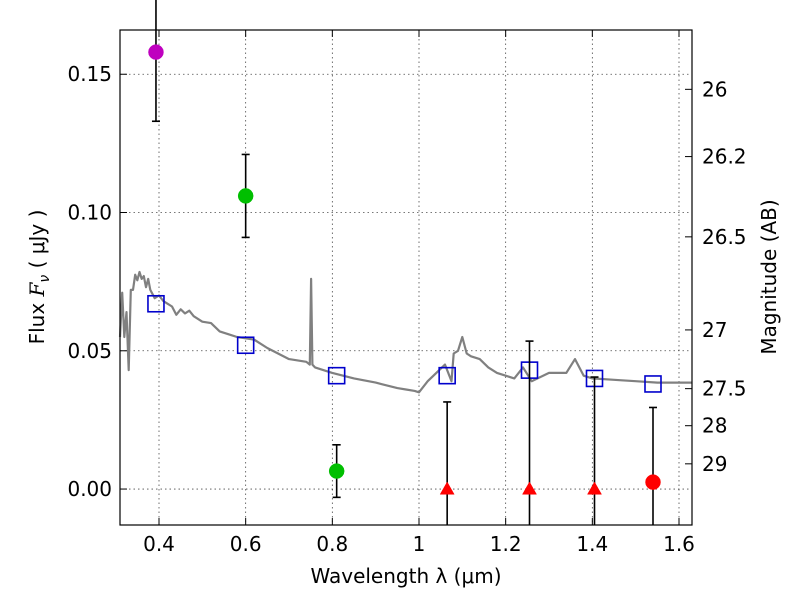 Image resolution: width=800 pixels, height=600 pixels. I want to click on mag-tick-label: 27.5, so click(724, 389).